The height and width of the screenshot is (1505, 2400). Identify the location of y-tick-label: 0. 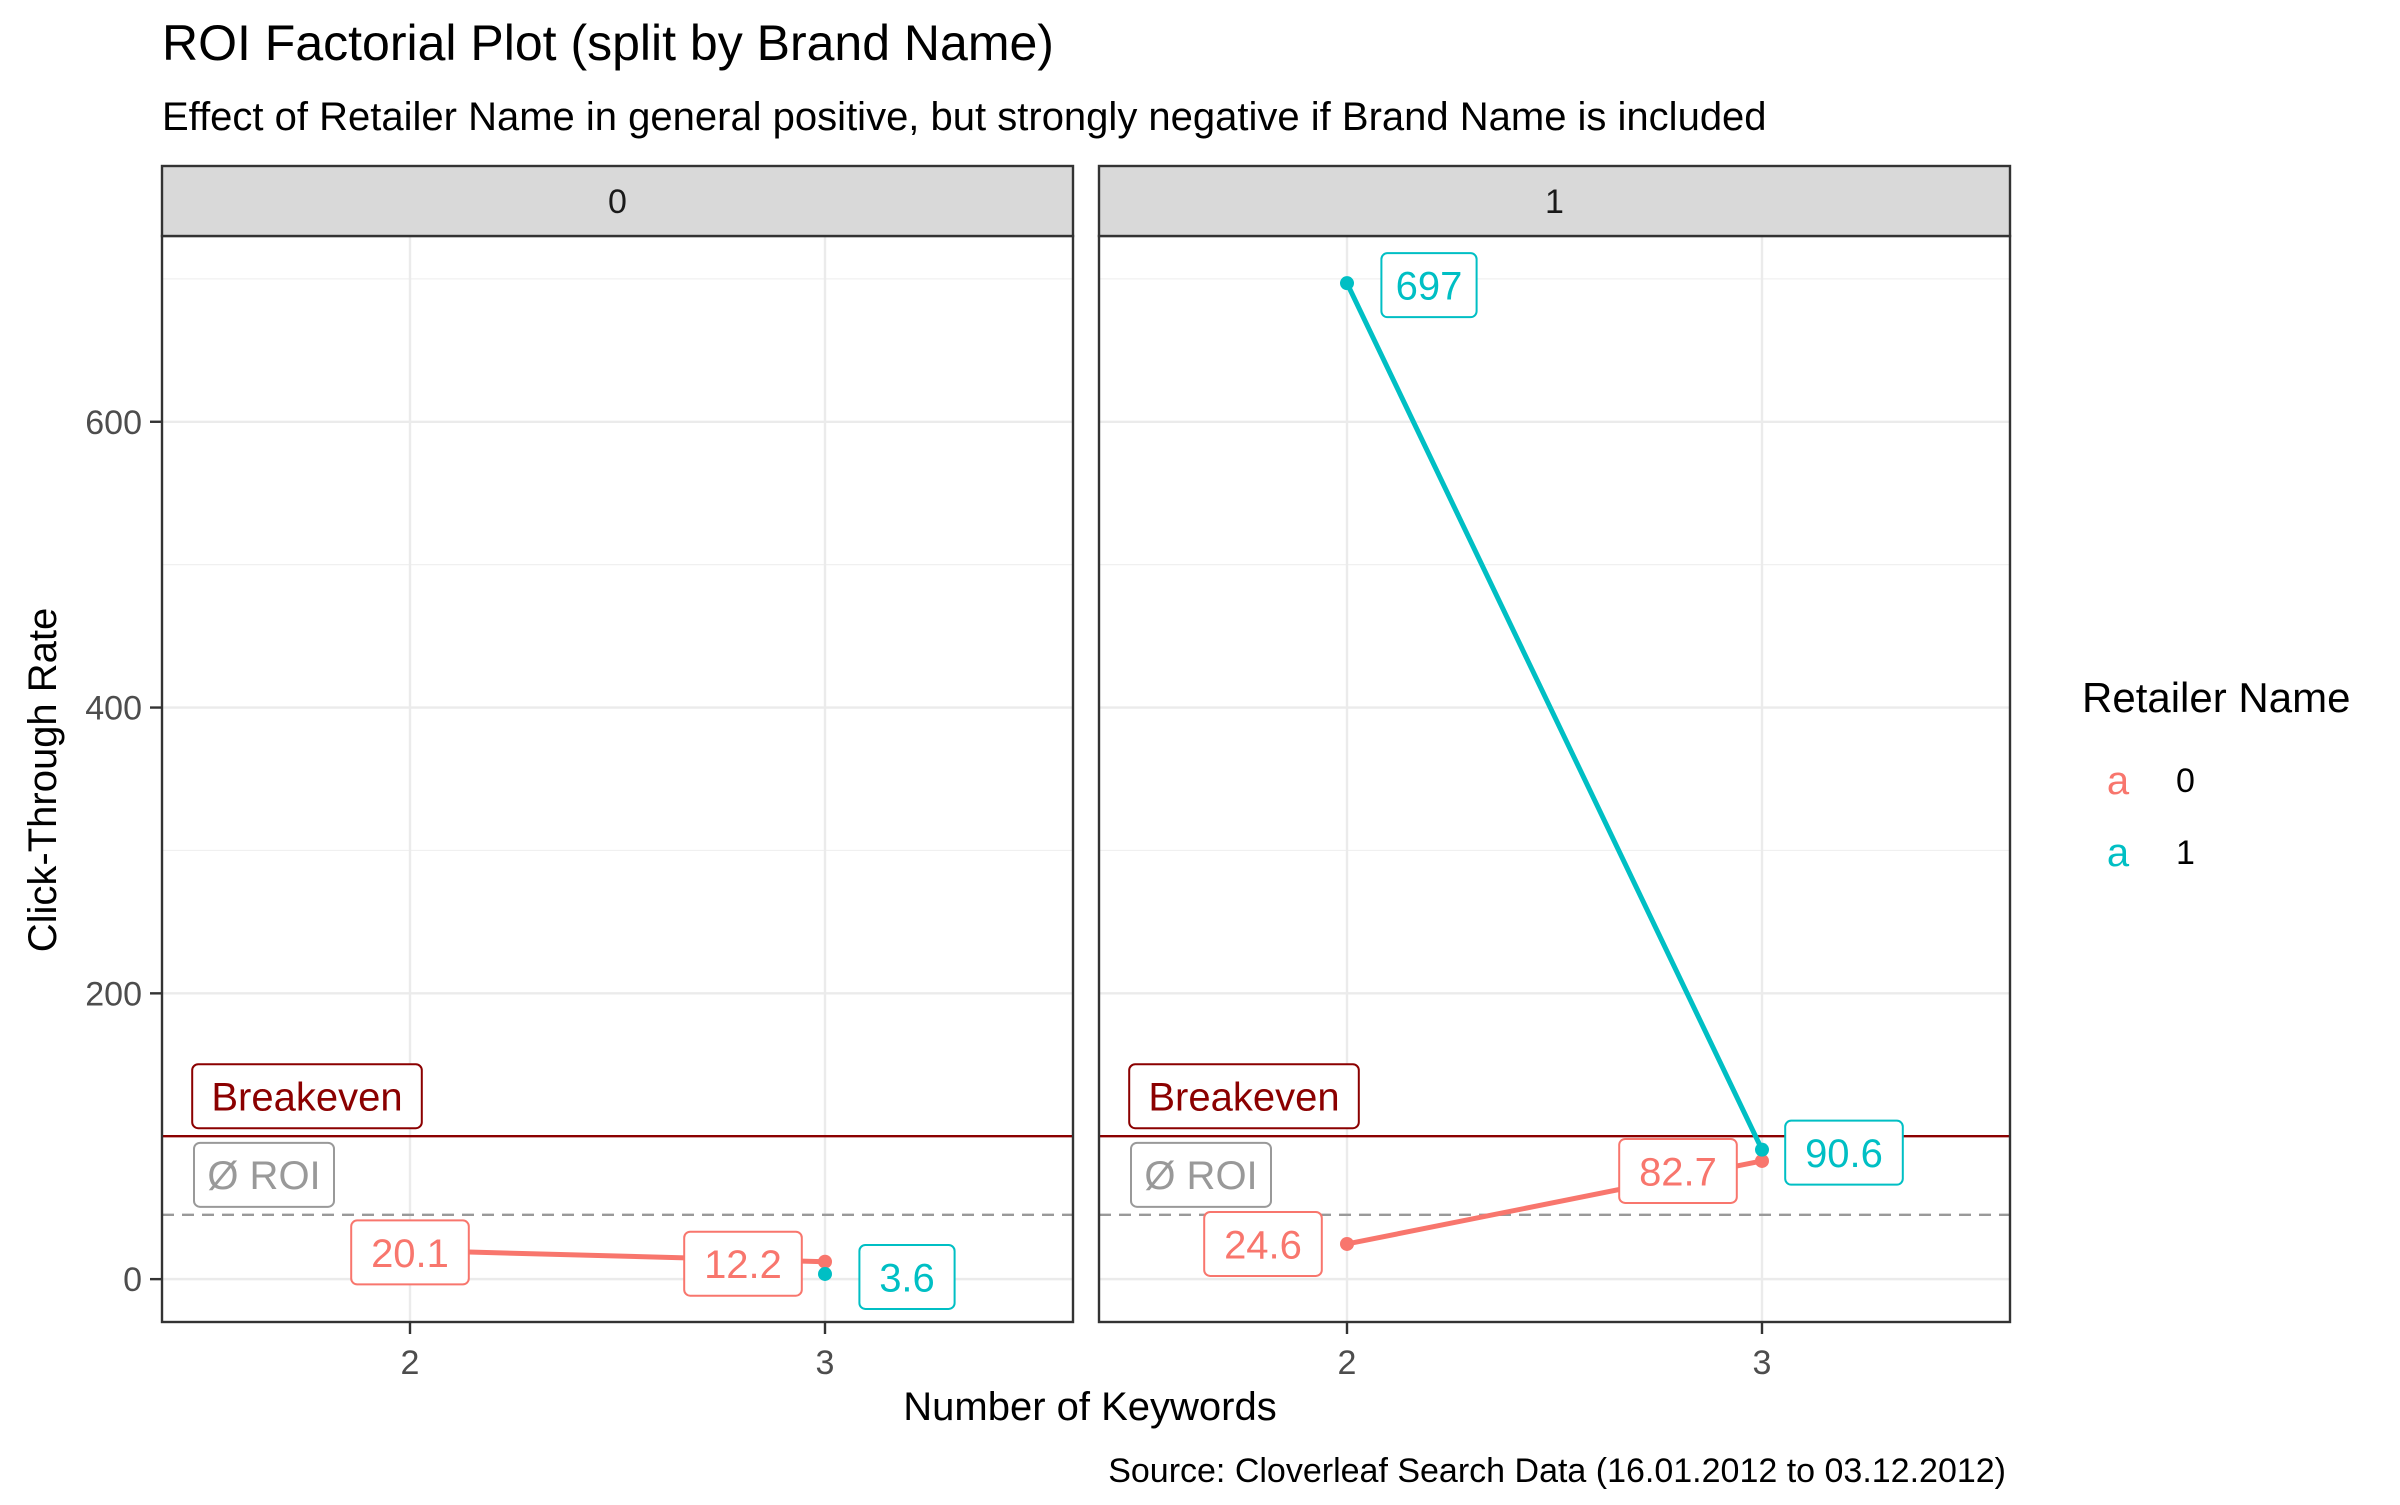
(132, 1280).